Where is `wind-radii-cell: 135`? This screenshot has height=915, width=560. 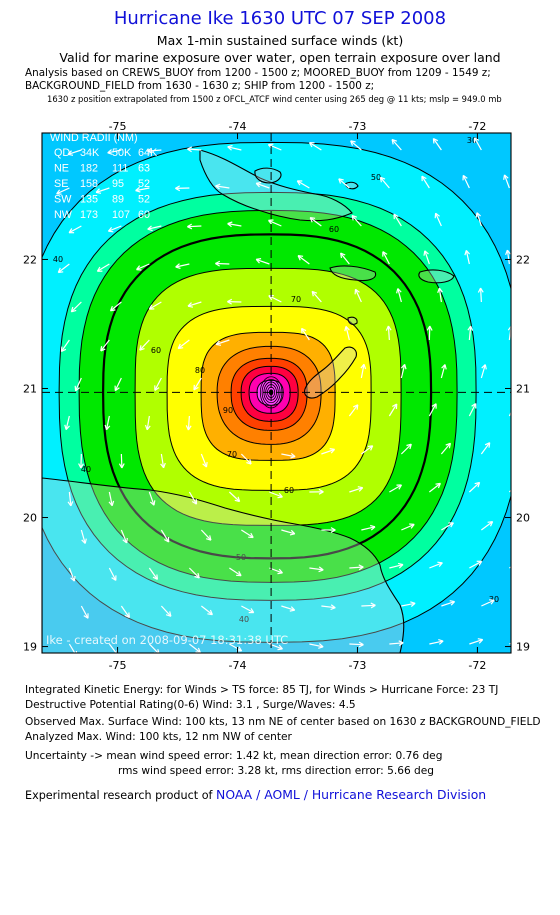
wind-radii-cell: 135 is located at coordinates (89, 200).